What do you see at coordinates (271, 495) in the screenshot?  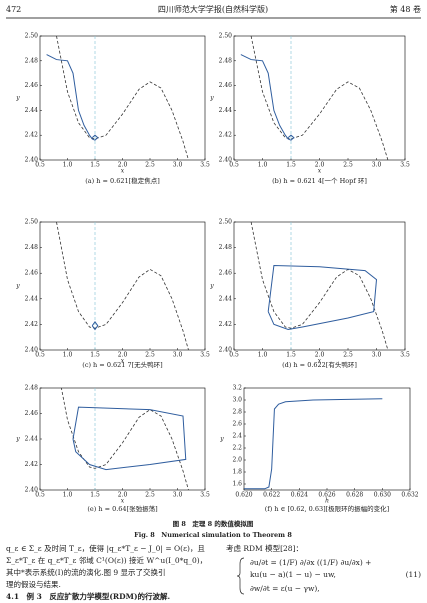 I see `x-tick-label: 0.622` at bounding box center [271, 495].